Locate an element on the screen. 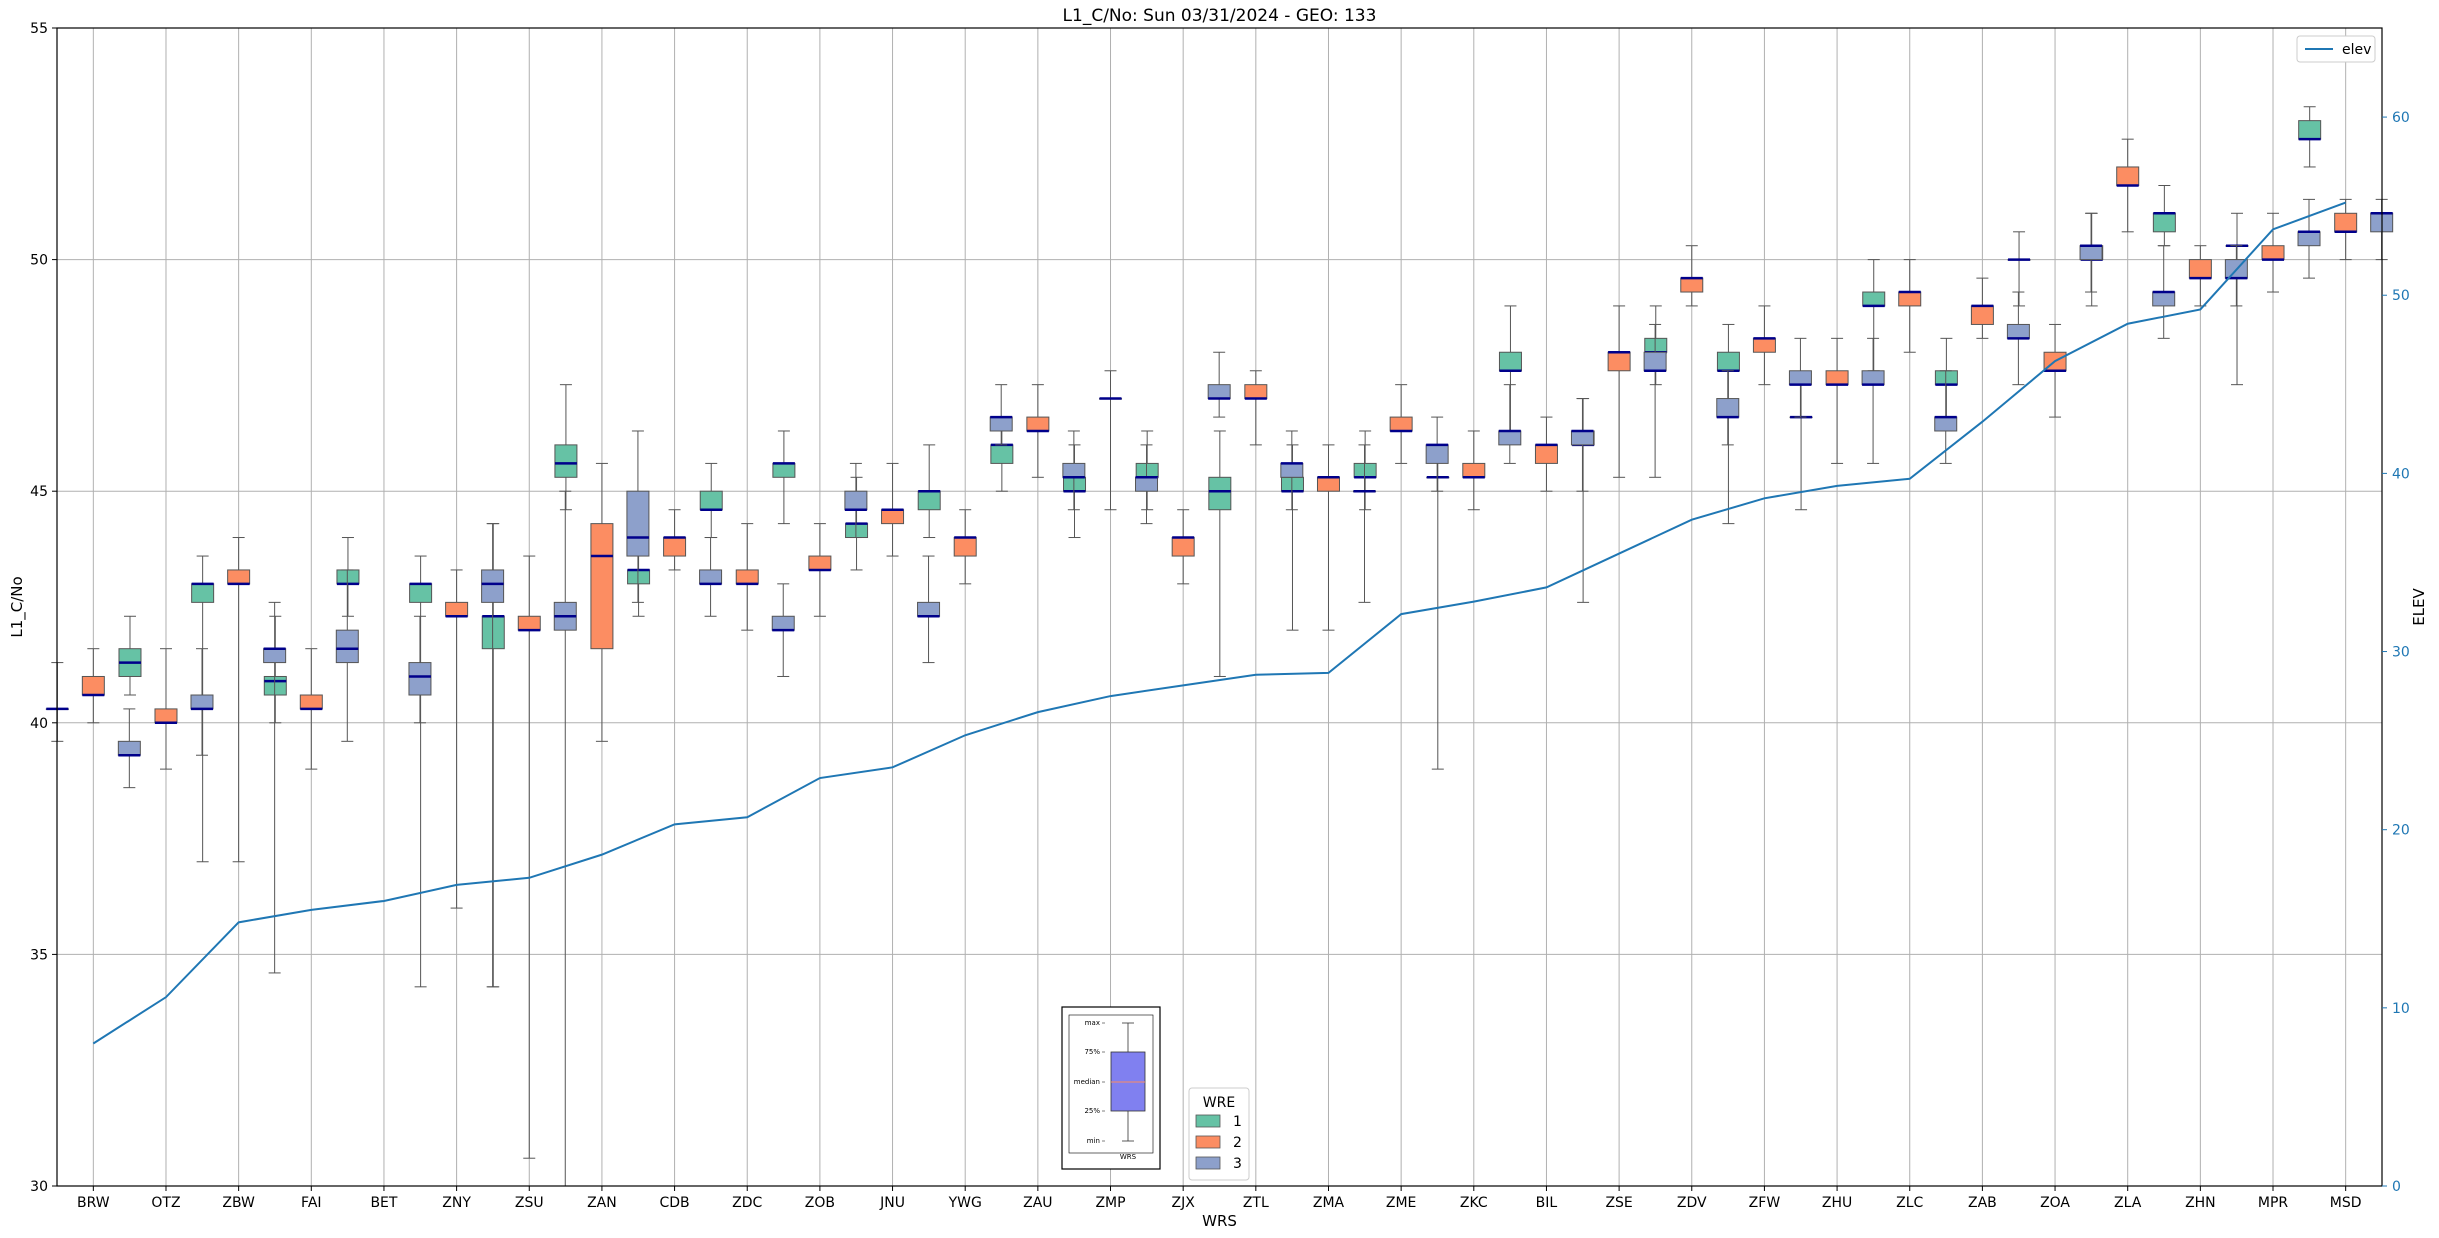 The image size is (2439, 1238). box-wre-1-zan is located at coordinates (566, 447).